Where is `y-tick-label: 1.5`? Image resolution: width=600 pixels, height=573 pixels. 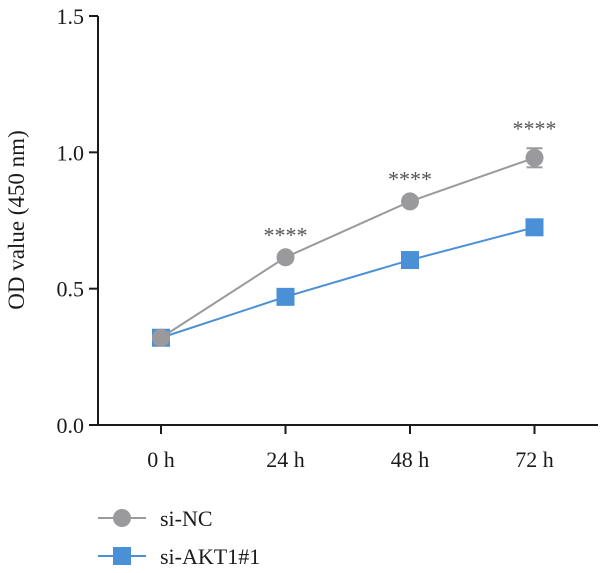
y-tick-label: 1.5 is located at coordinates (71, 16).